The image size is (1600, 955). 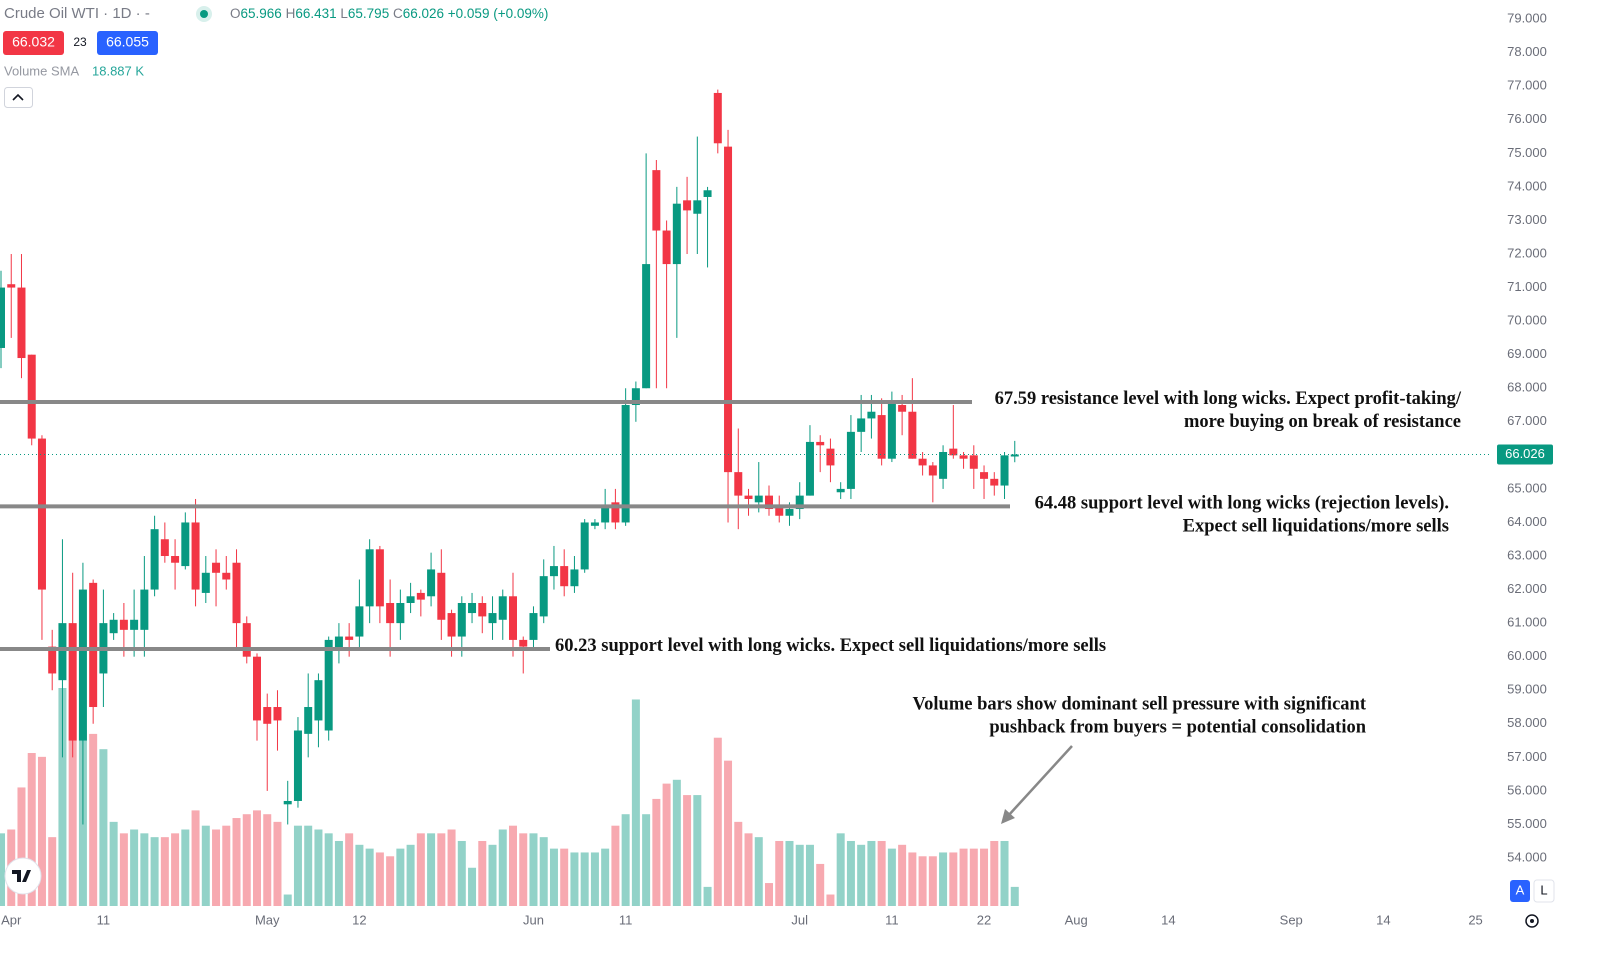 I want to click on settings-icon, so click(x=1532, y=921).